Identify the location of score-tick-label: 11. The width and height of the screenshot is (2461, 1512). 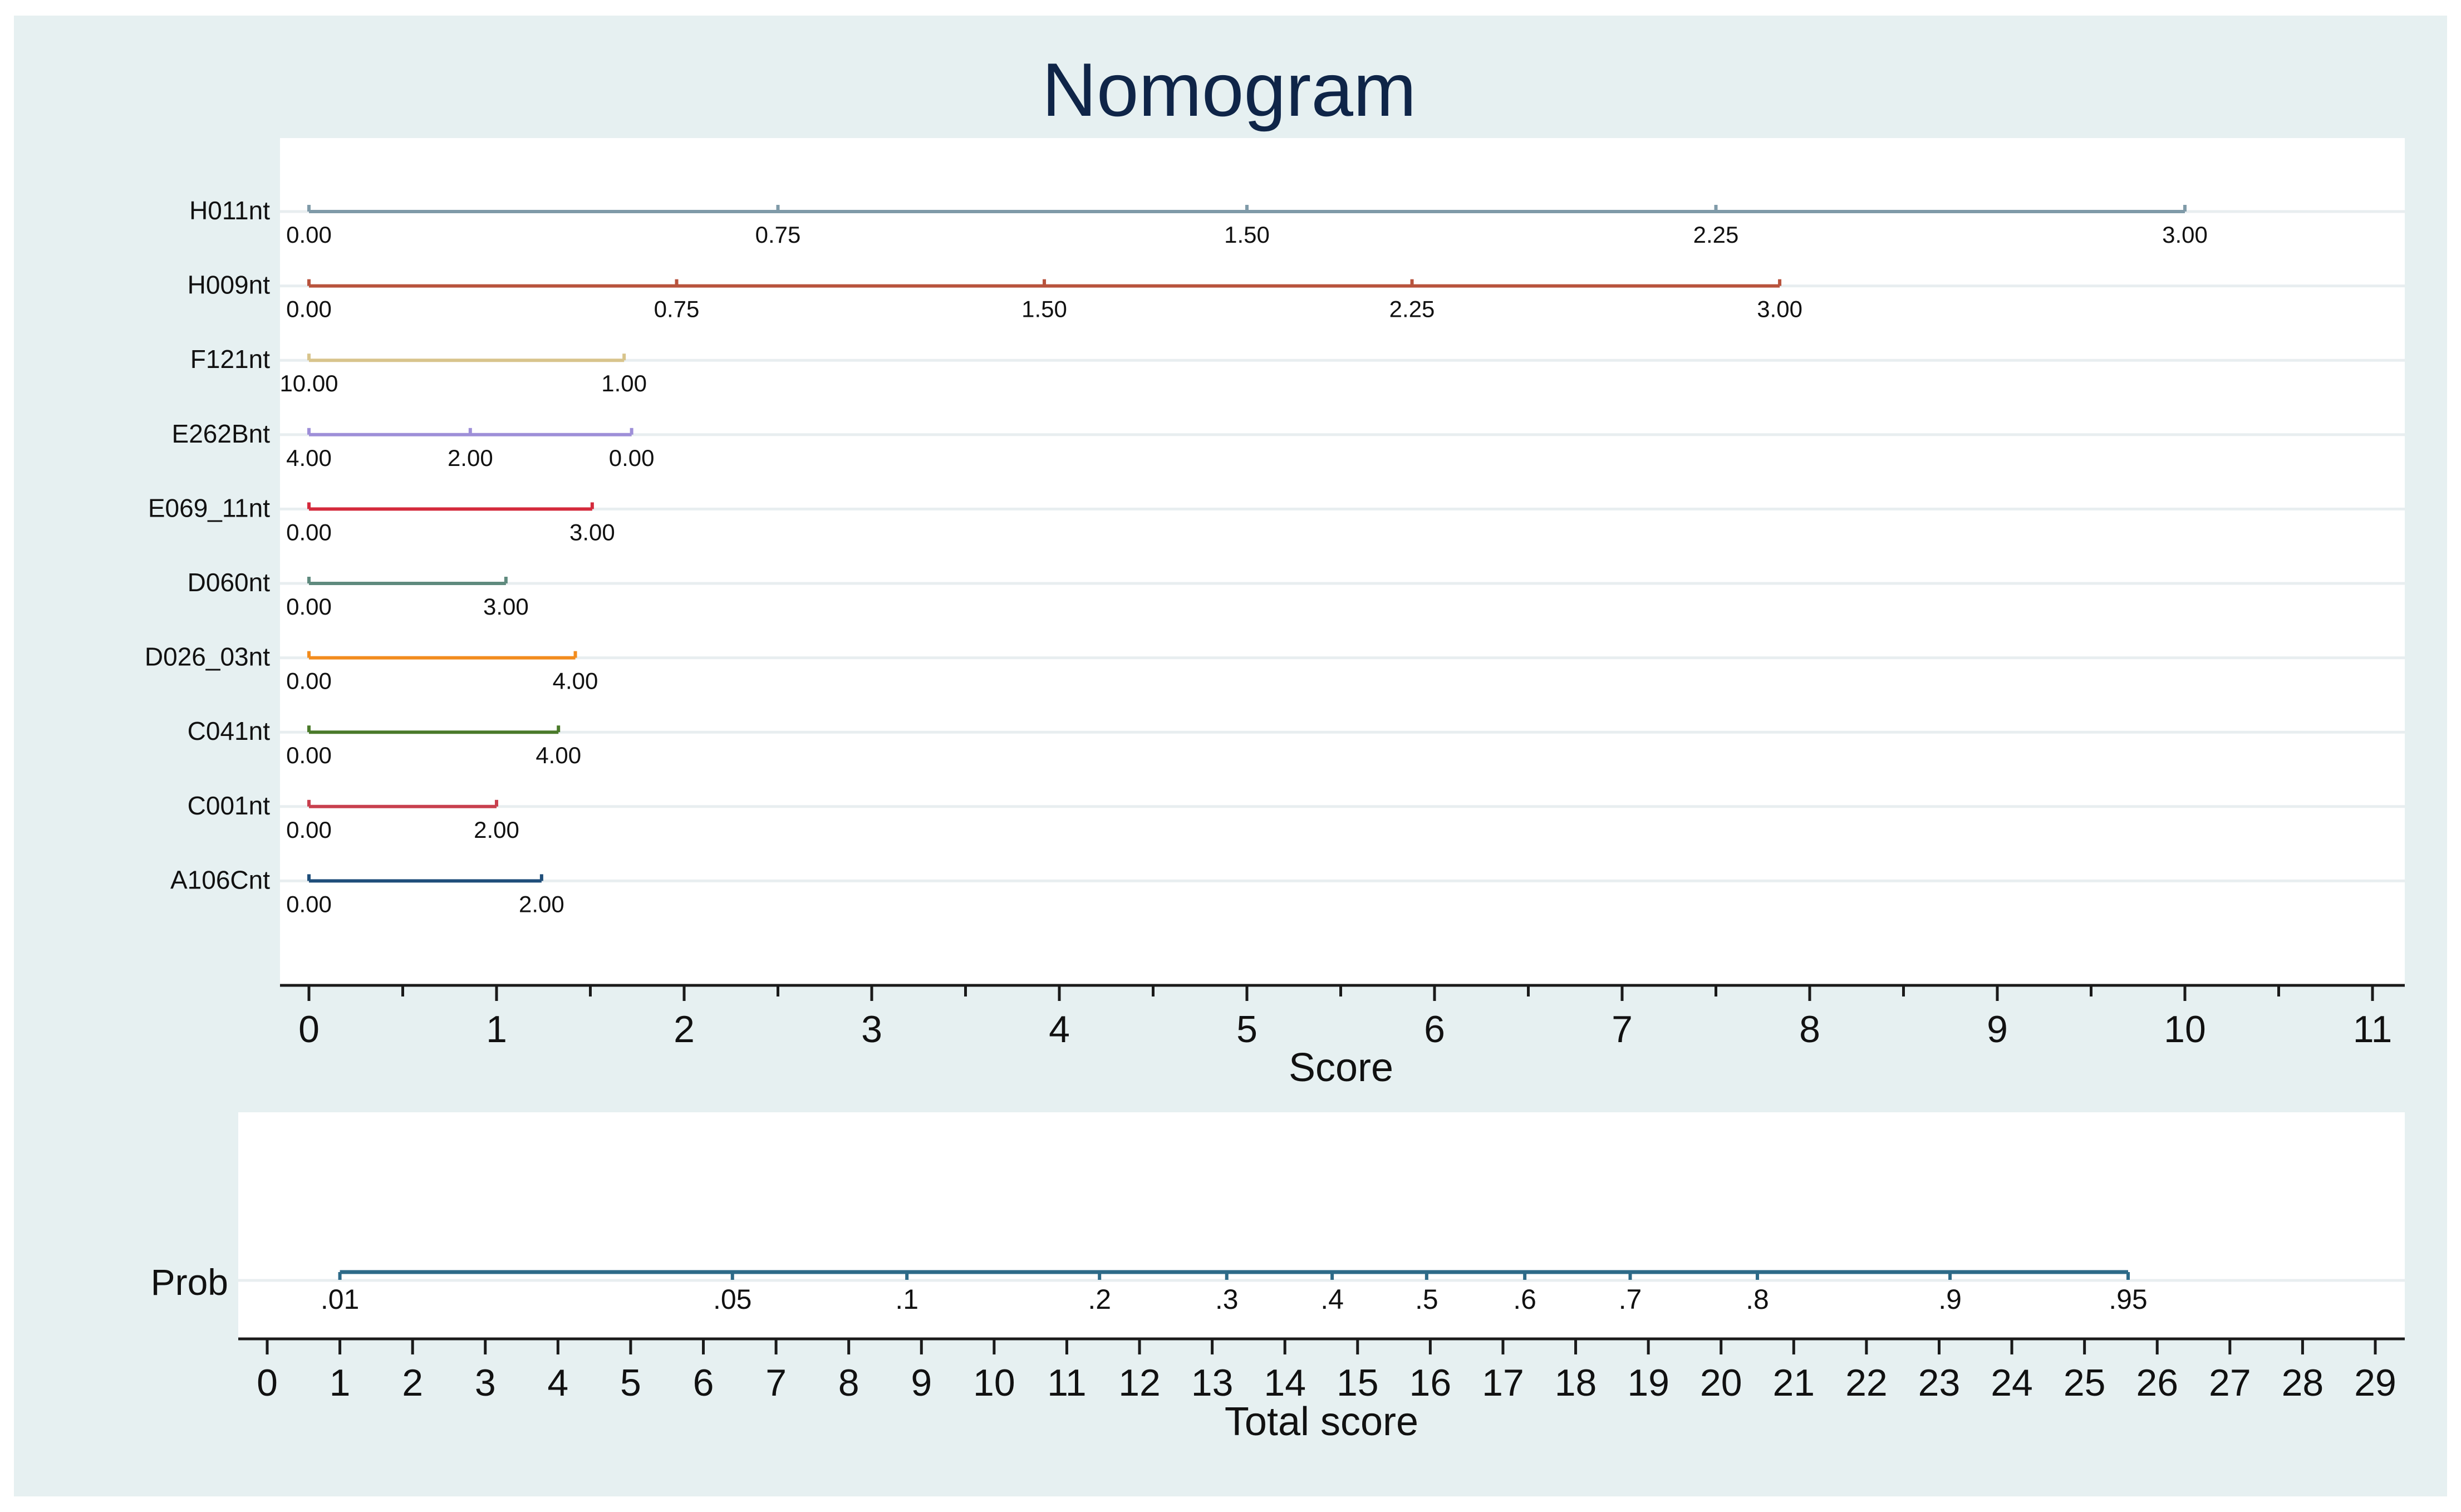
(2373, 1029).